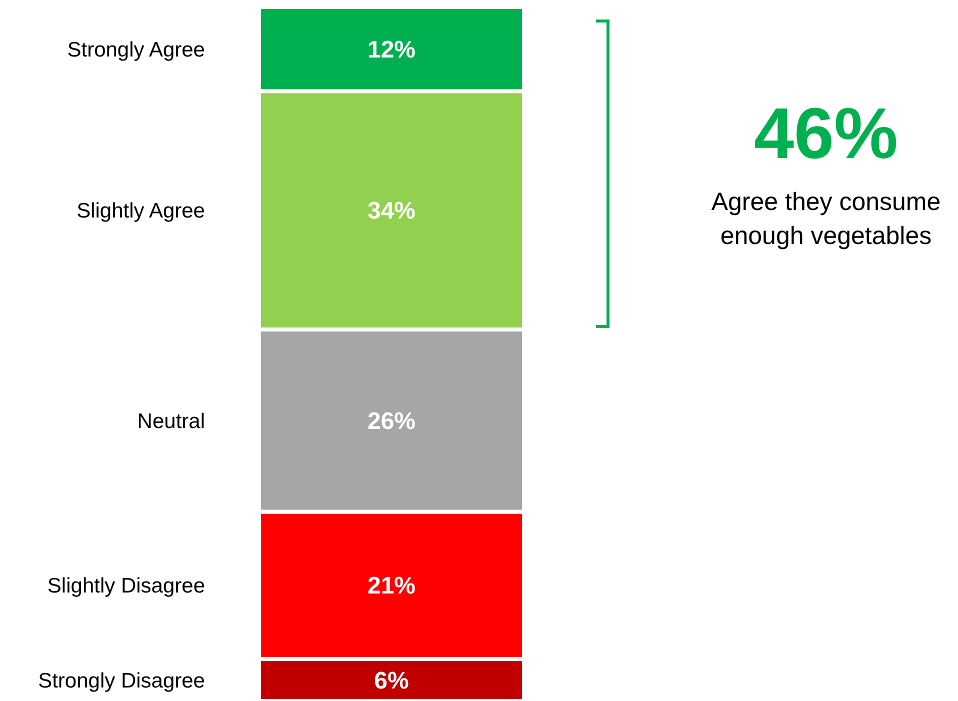  I want to click on data-label: 26%, so click(391, 421).